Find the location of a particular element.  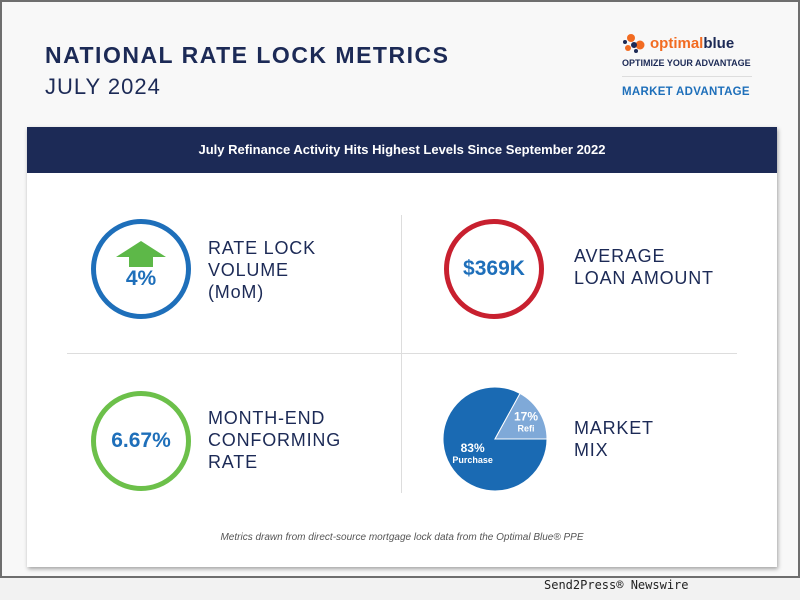

market-mix-label: MARKET MIX is located at coordinates (614, 439).